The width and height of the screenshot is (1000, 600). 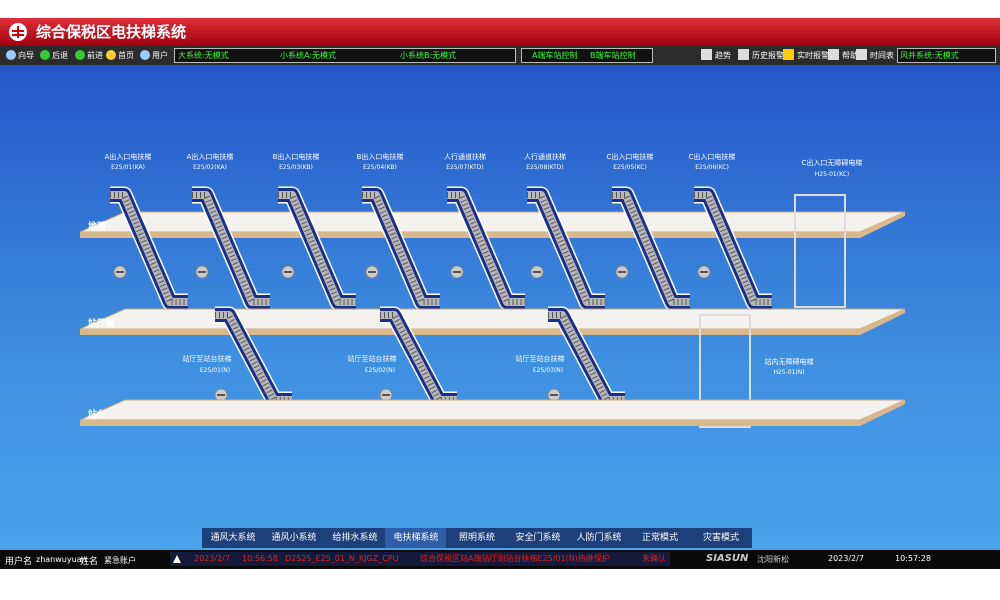 What do you see at coordinates (613, 55) in the screenshot?
I see `control-status: B端车站控制` at bounding box center [613, 55].